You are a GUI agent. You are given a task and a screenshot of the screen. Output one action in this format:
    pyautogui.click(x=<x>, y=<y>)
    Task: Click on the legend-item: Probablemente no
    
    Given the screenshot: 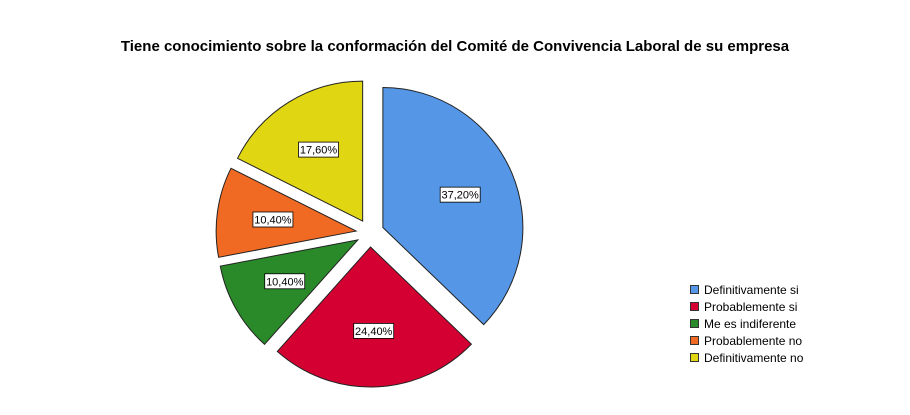 What is the action you would take?
    pyautogui.click(x=746, y=340)
    